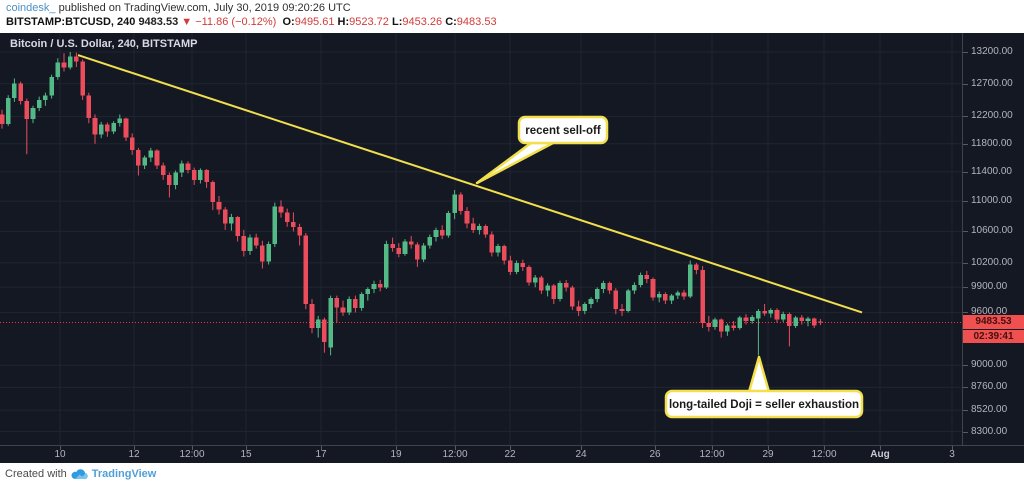 The width and height of the screenshot is (1024, 485). I want to click on candle-countdown-badge: 02:39:41, so click(993, 337).